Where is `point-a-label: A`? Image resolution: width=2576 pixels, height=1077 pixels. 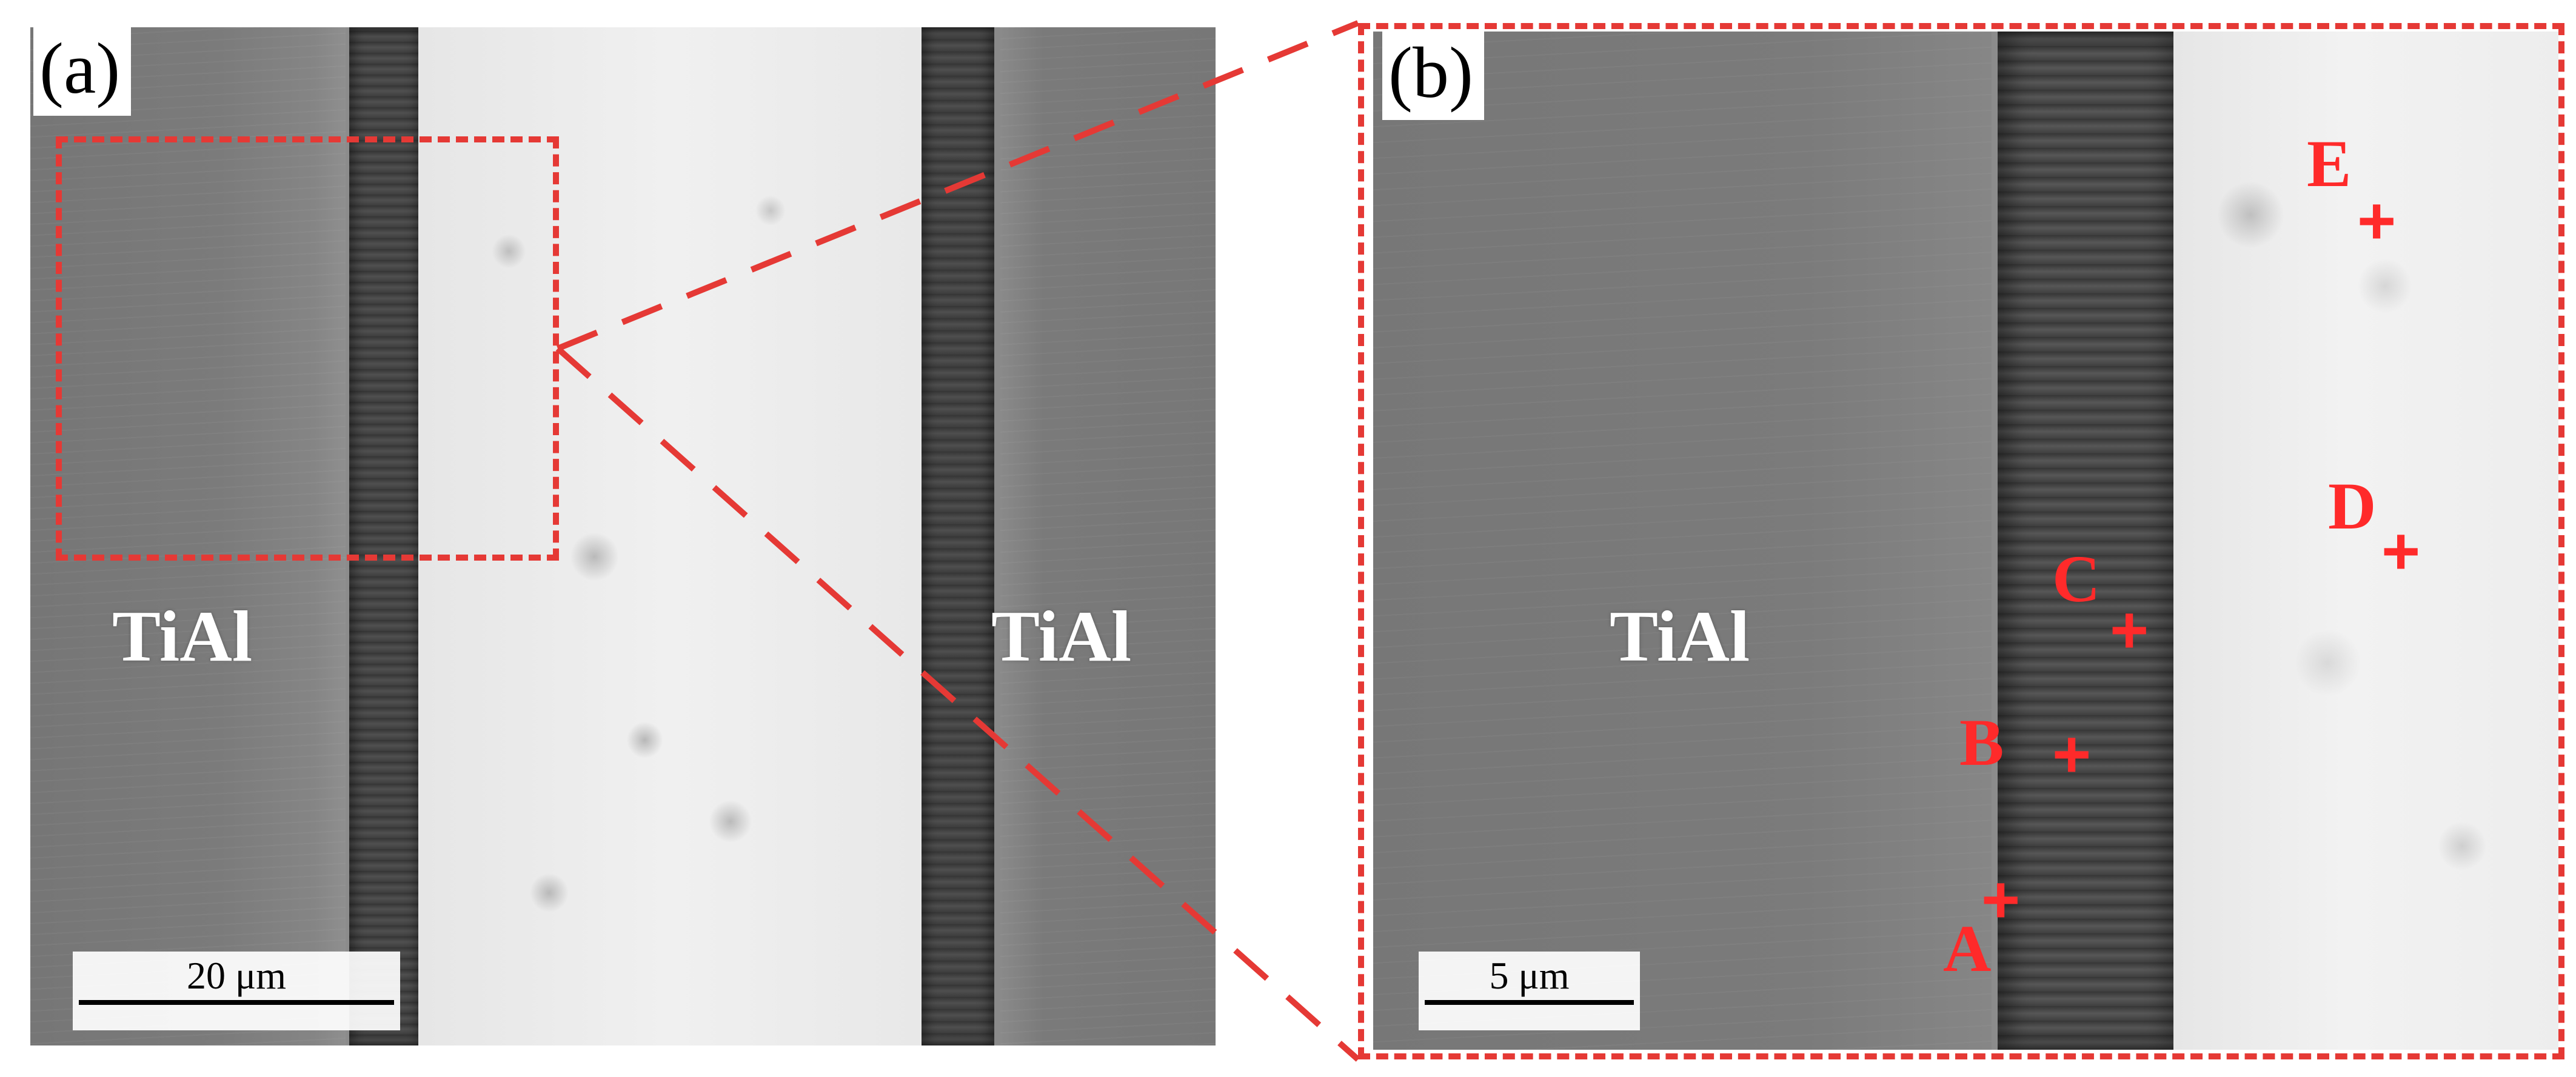 point-a-label: A is located at coordinates (1967, 949).